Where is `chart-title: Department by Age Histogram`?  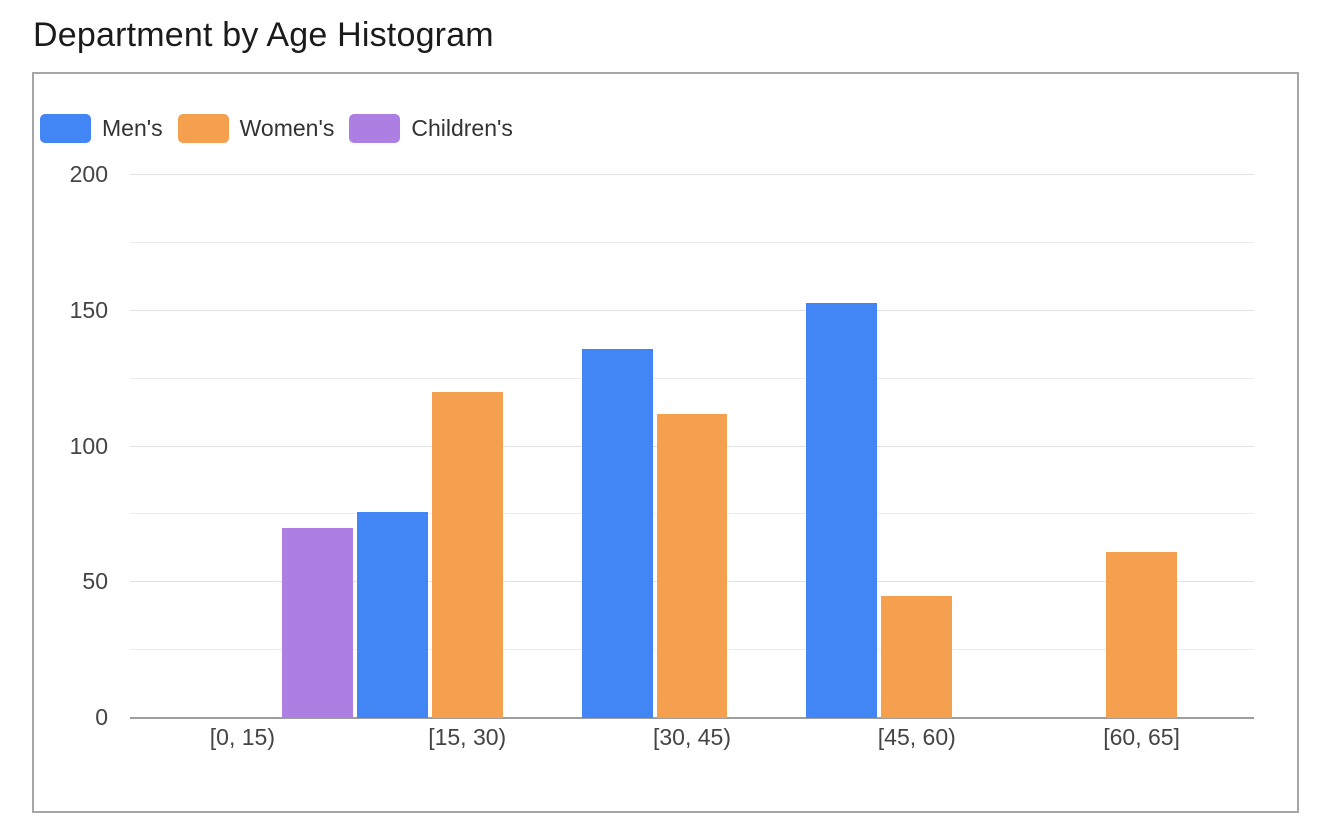 chart-title: Department by Age Histogram is located at coordinates (263, 35).